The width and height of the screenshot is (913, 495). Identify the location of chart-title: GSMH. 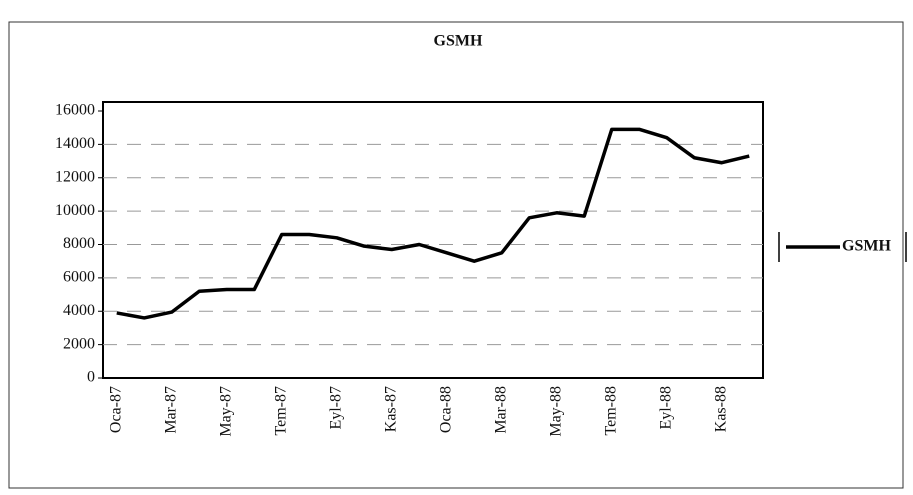
(458, 41).